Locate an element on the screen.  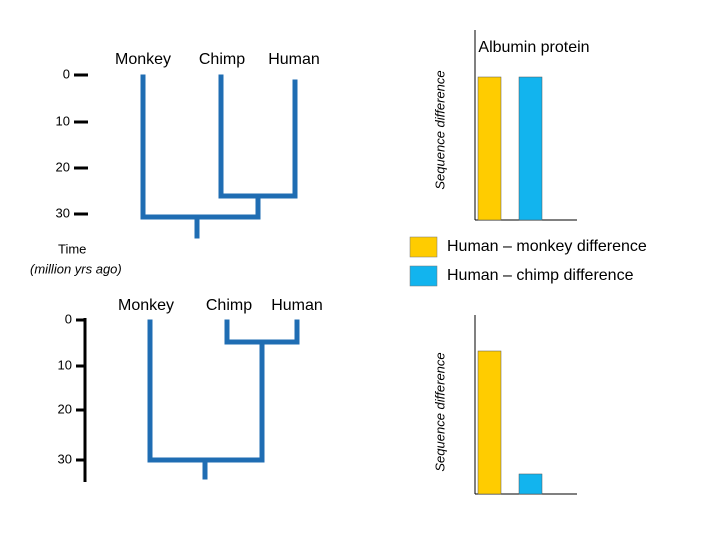
top-tree: Monkey Chimp Human 0 10 20 30 is located at coordinates (188, 145).